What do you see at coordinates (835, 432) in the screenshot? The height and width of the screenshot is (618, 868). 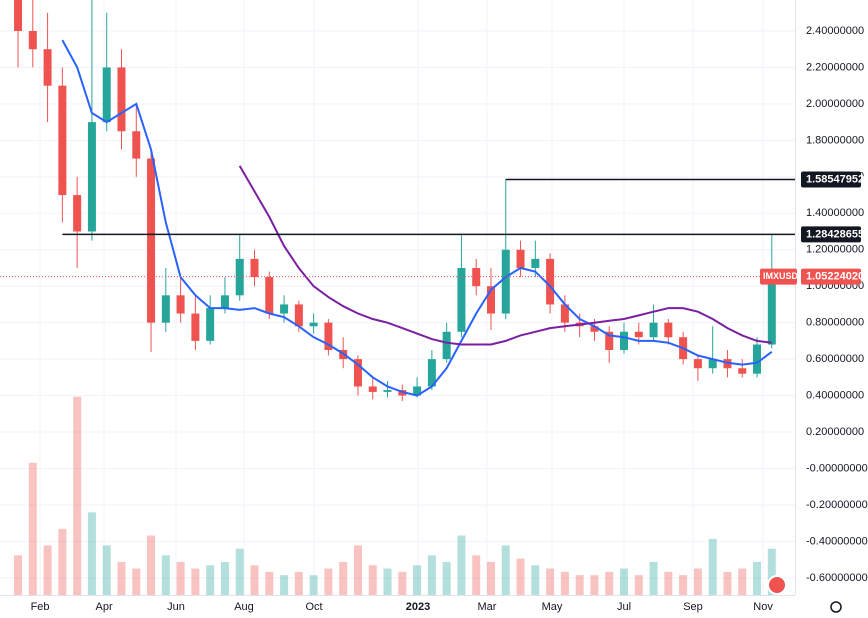 I see `y-tick-label: 0.20000000` at bounding box center [835, 432].